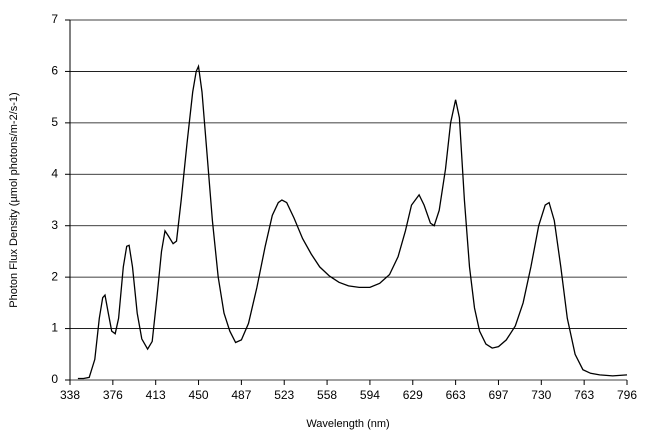  Describe the element at coordinates (54, 71) in the screenshot. I see `y-tick-label: 6` at that location.